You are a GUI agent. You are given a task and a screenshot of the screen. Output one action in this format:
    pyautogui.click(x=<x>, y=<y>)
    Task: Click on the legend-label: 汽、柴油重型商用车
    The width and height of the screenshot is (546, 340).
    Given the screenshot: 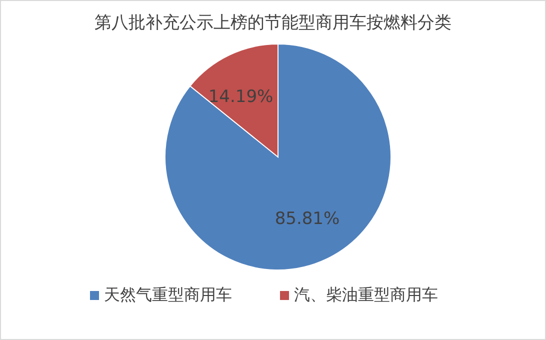 What is the action you would take?
    pyautogui.click(x=366, y=294)
    